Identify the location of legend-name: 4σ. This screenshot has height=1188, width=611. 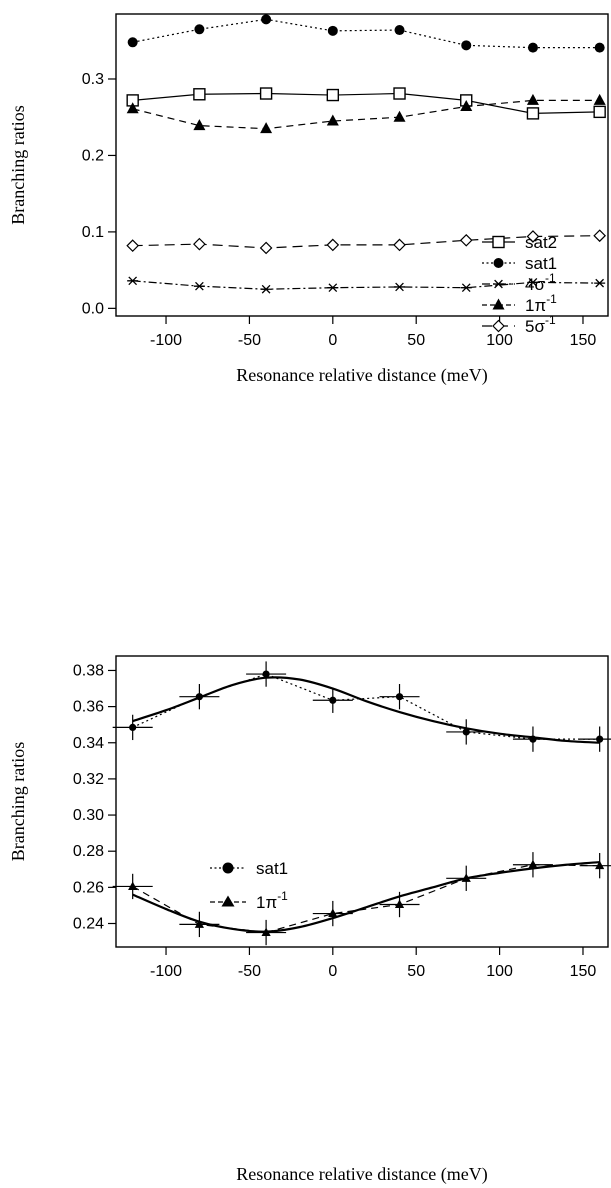
(535, 284).